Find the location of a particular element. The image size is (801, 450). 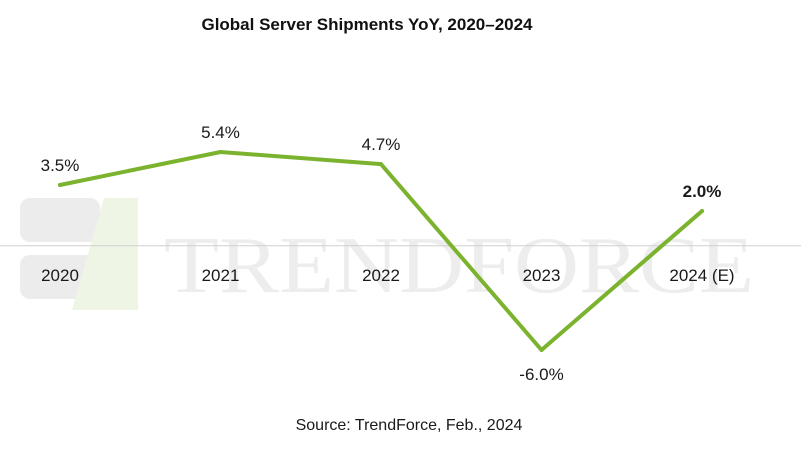

x-tick-label: 2023 is located at coordinates (542, 275).